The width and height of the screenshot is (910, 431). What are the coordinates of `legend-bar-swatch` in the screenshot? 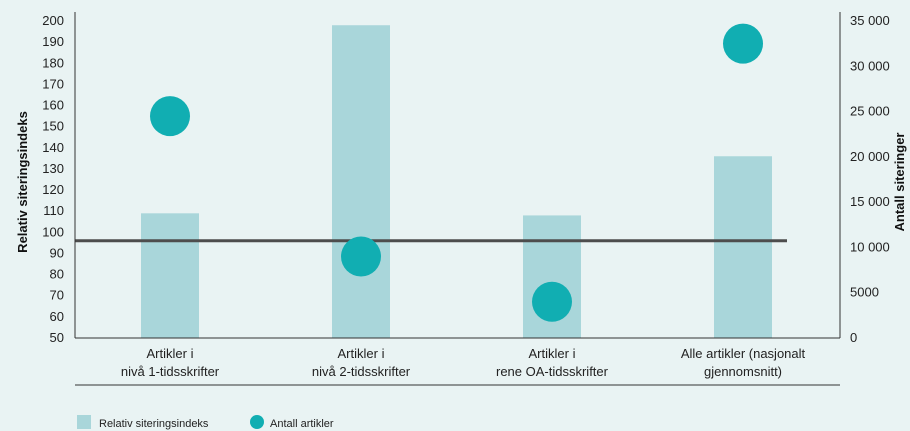 It's located at (84, 422).